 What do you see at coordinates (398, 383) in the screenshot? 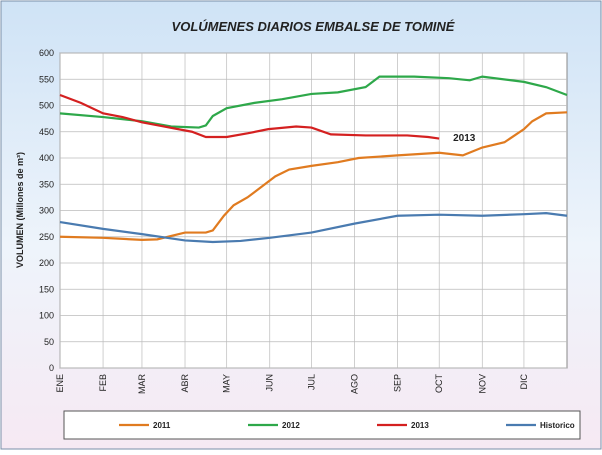
I see `x-tick-label: SEP` at bounding box center [398, 383].